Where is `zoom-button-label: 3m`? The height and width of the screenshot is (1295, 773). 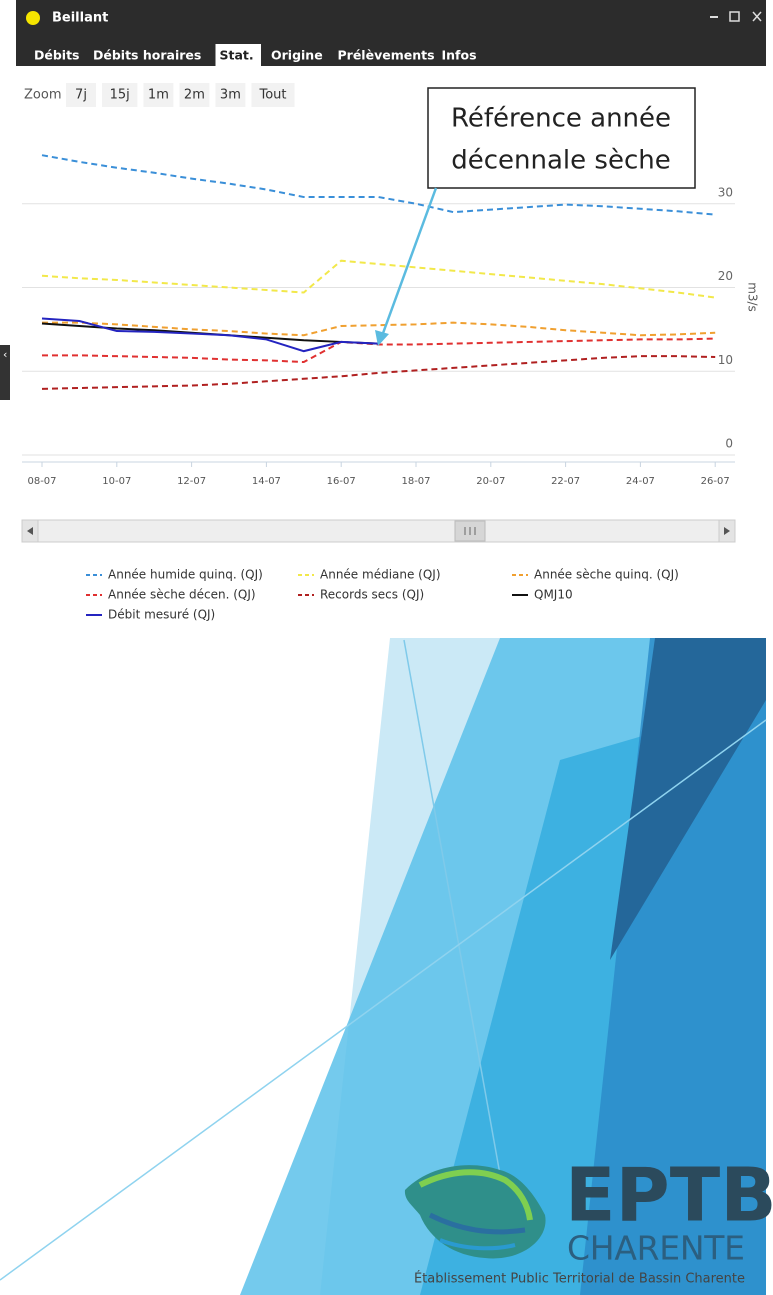
zoom-button-label: 3m is located at coordinates (230, 95).